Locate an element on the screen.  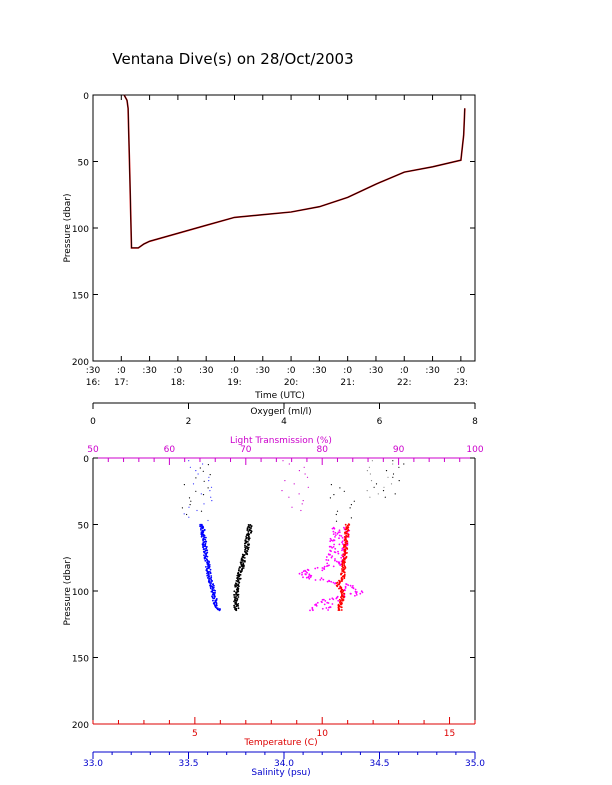
pressure-trace is located at coordinates (294, 171).